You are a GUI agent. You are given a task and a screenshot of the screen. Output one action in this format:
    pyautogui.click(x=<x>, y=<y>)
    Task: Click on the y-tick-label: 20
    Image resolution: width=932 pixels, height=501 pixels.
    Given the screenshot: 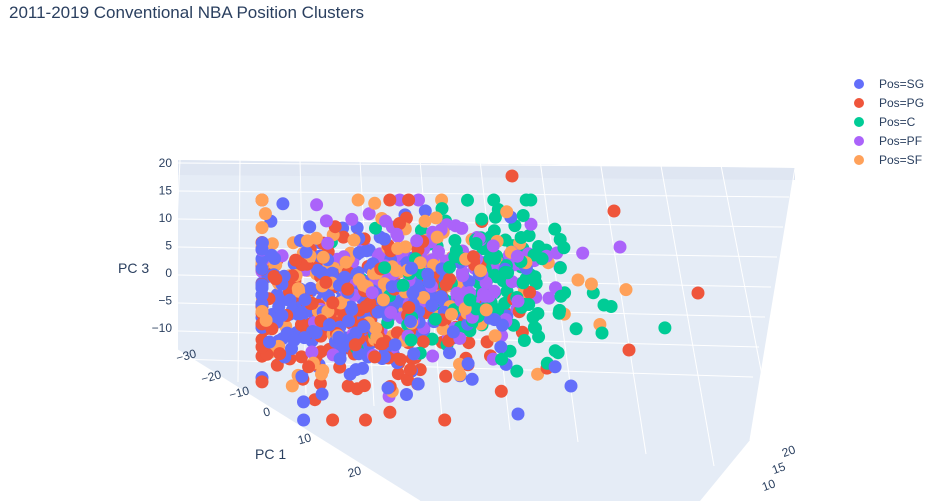 What is the action you would take?
    pyautogui.click(x=789, y=451)
    